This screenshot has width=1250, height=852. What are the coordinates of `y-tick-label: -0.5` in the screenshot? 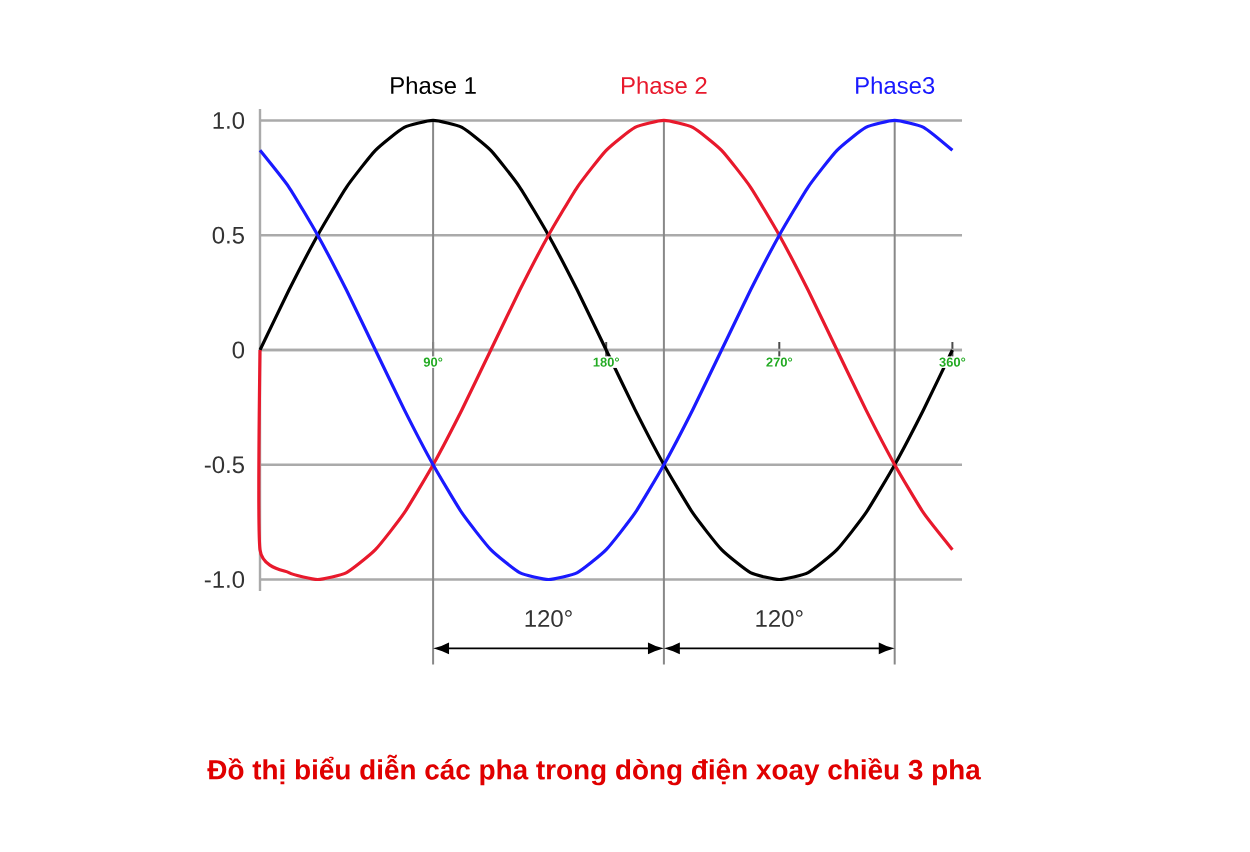 It's located at (224, 465).